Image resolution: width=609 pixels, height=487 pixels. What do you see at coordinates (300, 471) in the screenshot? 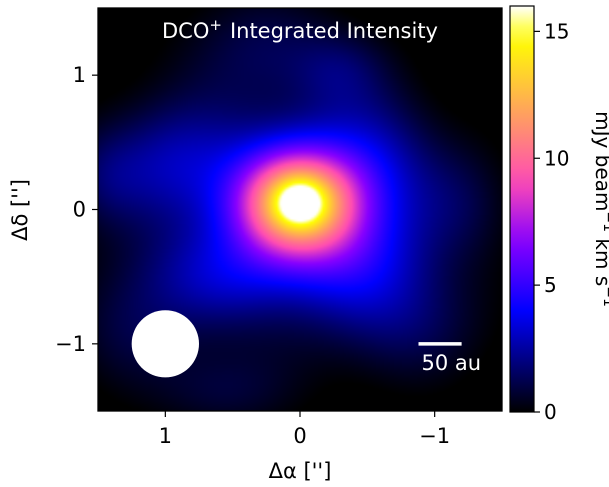
I see `x-axis-label: Δα ['']` at bounding box center [300, 471].